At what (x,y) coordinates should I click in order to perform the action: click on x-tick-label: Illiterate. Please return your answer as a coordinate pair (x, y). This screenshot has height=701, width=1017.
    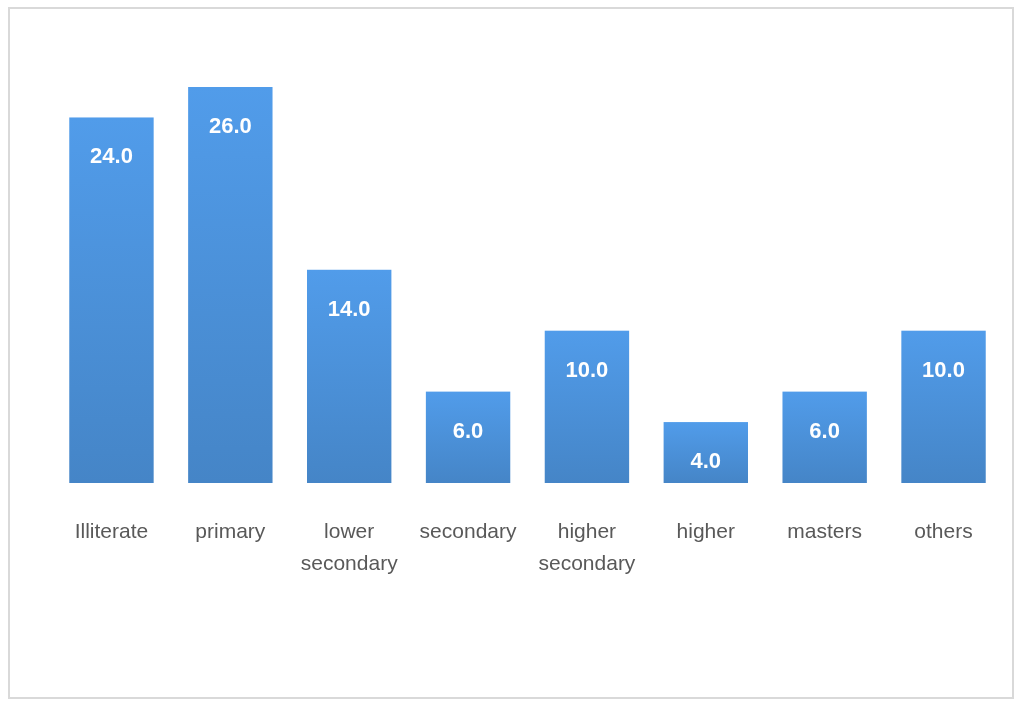
    Looking at the image, I should click on (111, 530).